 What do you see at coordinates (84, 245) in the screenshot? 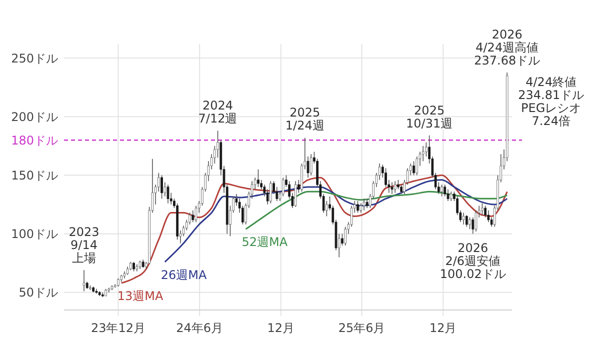
I see `annotation: 2023 9/14 上場` at bounding box center [84, 245].